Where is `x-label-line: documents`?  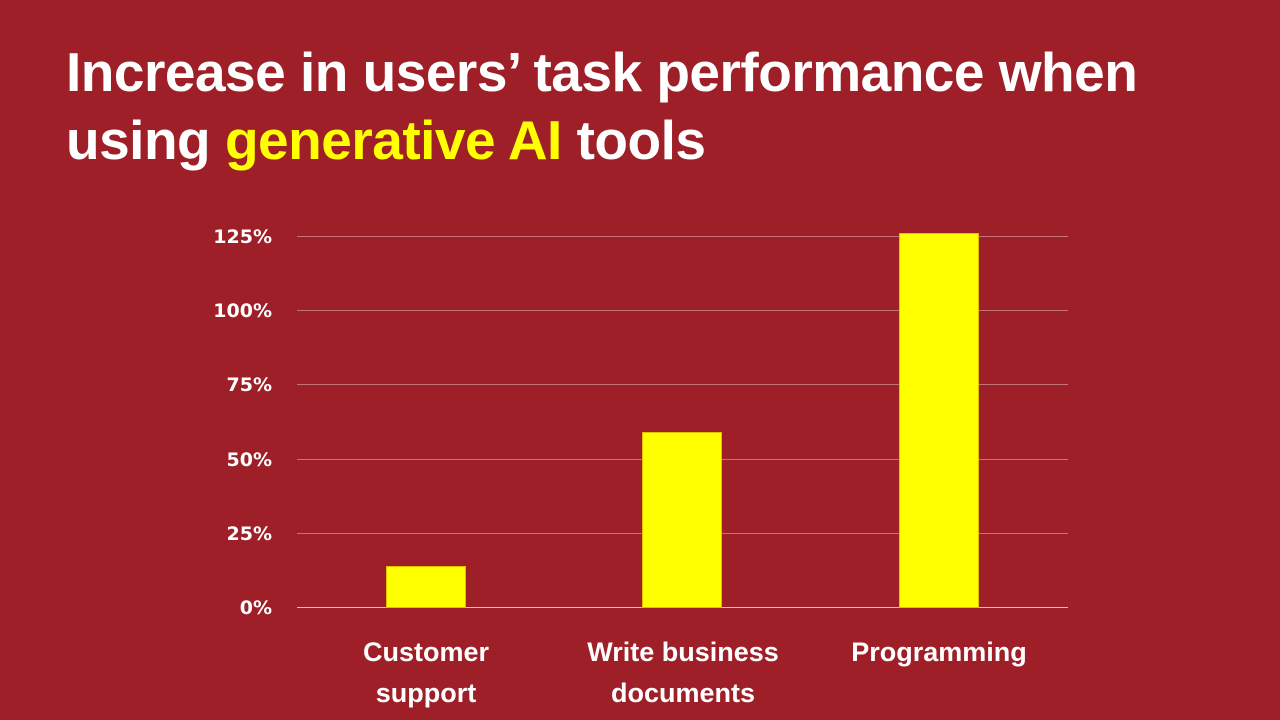 x-label-line: documents is located at coordinates (683, 693).